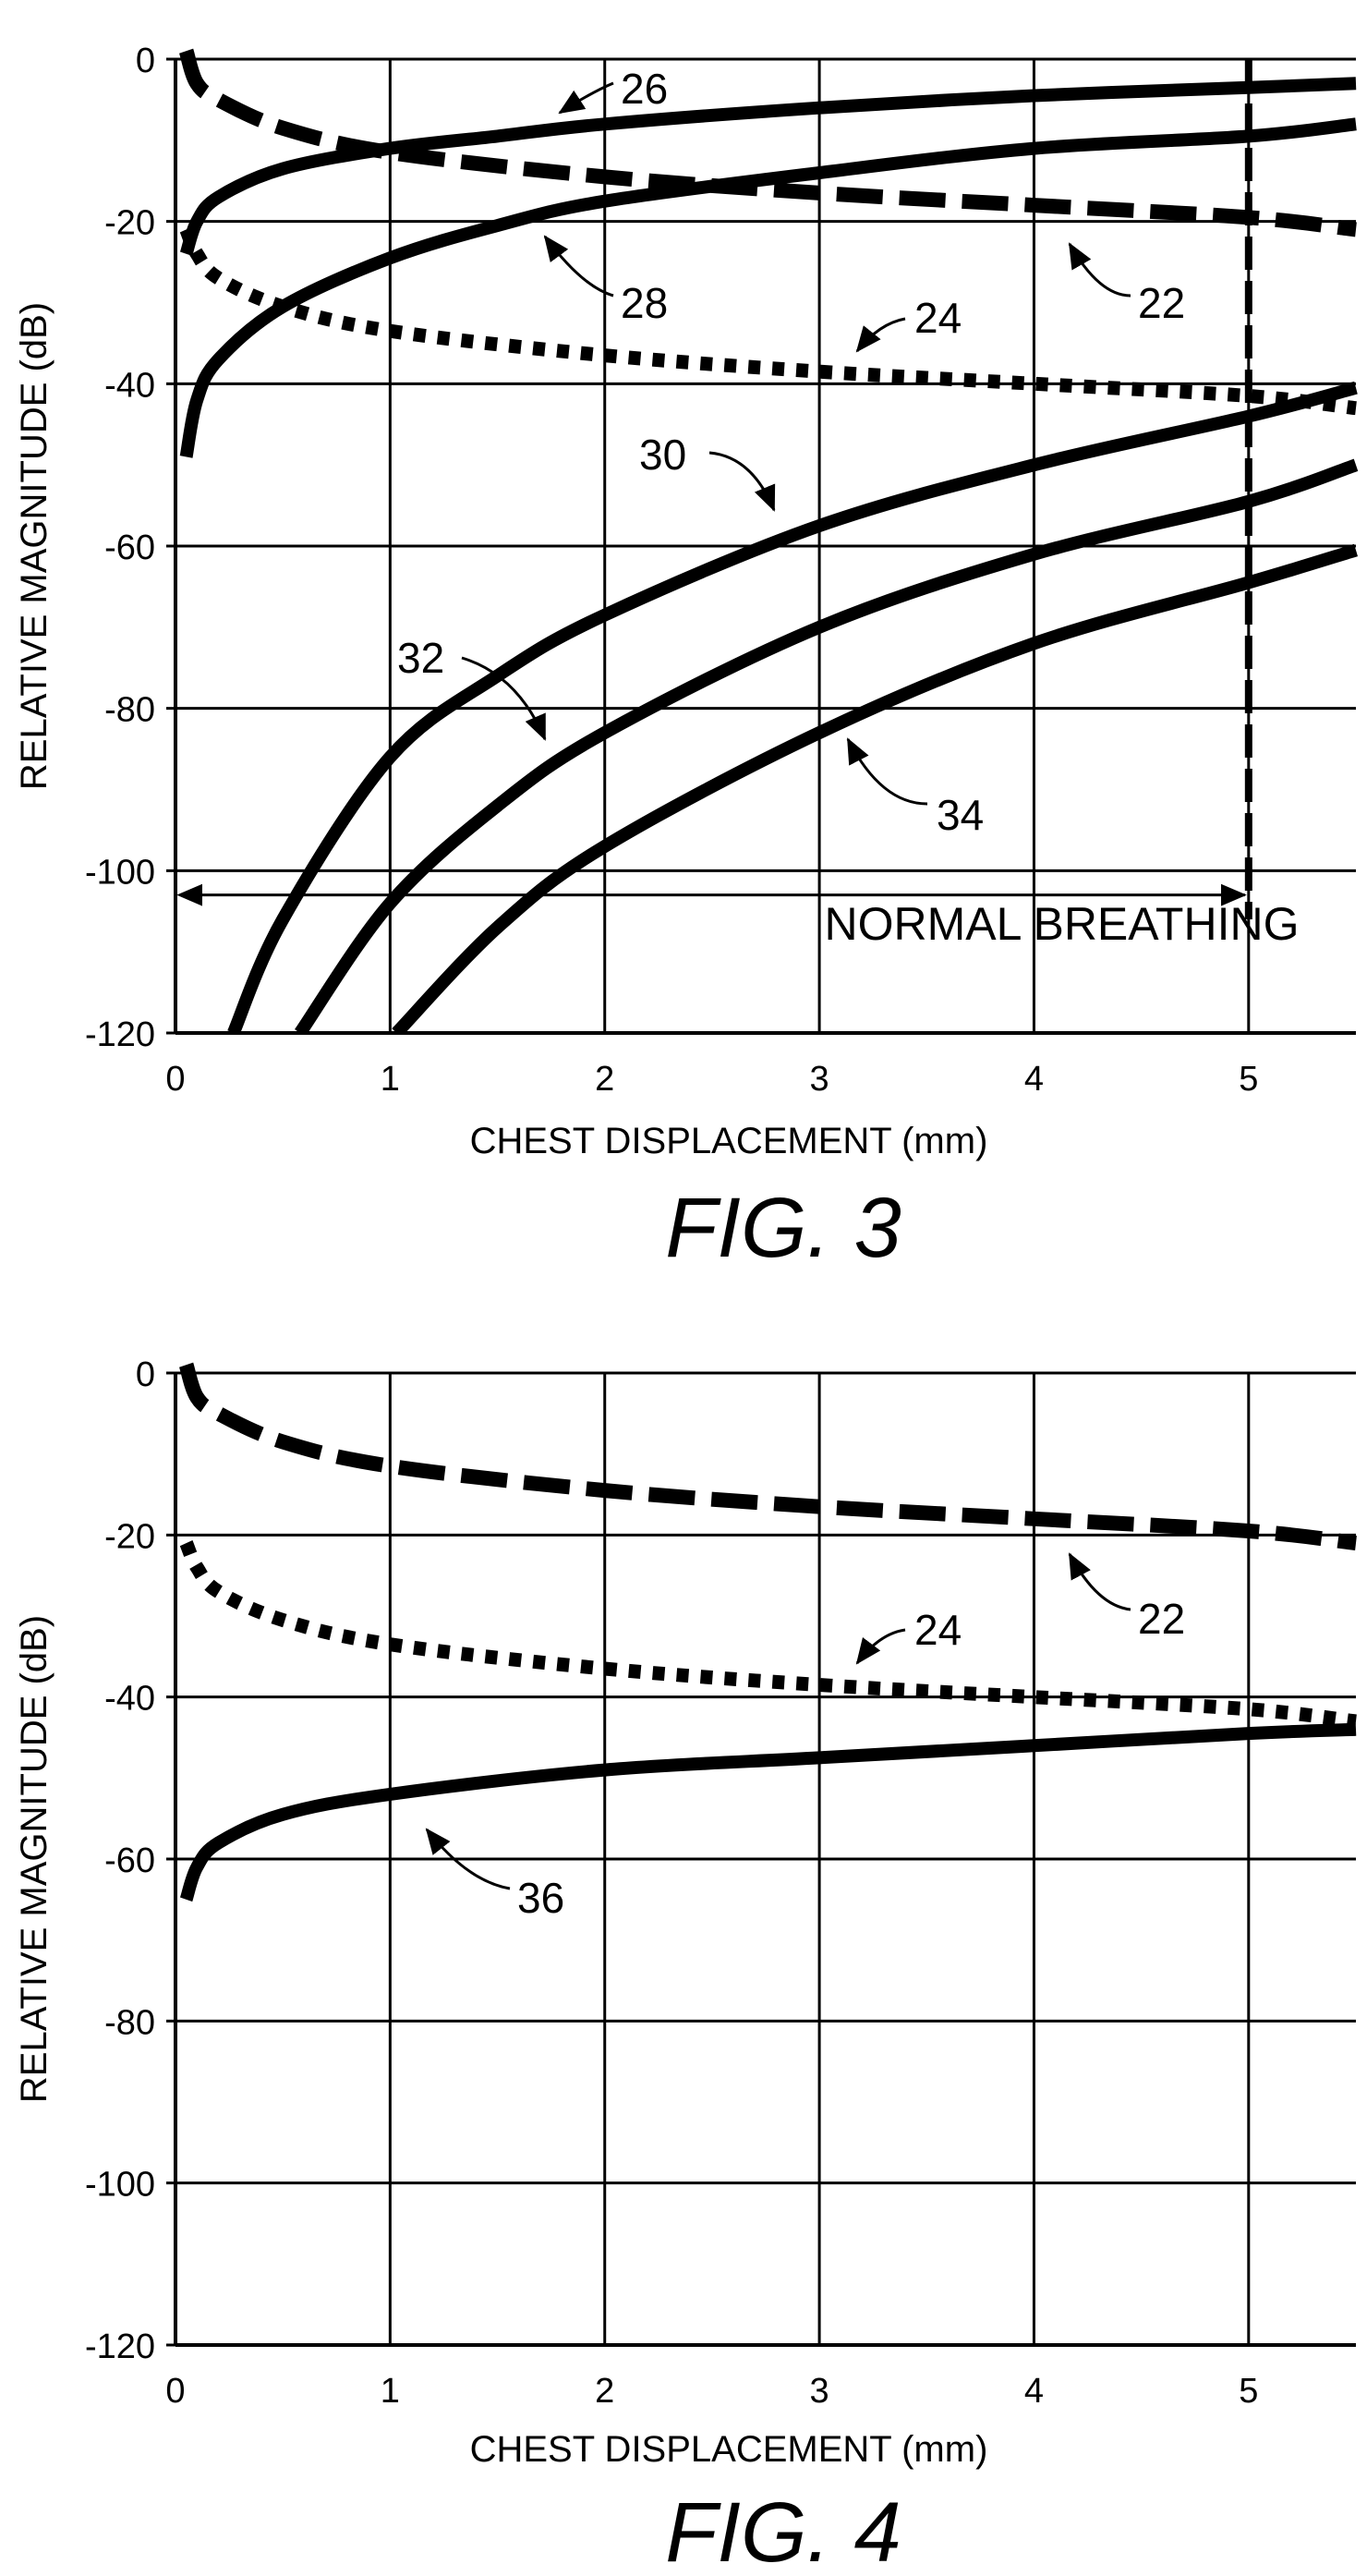 This screenshot has height=2576, width=1367. Describe the element at coordinates (783, 1228) in the screenshot. I see `figure-label: FIG. 3` at that location.